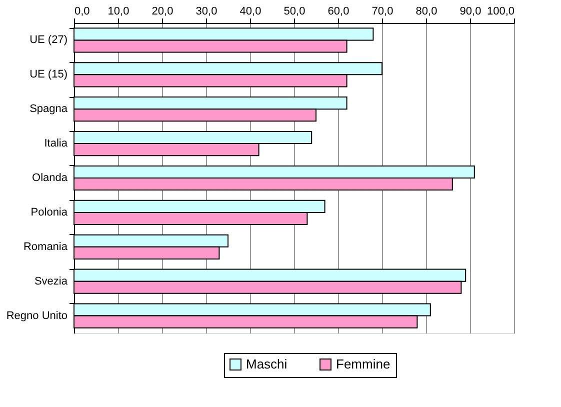  What do you see at coordinates (207, 12) in the screenshot?
I see `x-tick-label: 30,0` at bounding box center [207, 12].